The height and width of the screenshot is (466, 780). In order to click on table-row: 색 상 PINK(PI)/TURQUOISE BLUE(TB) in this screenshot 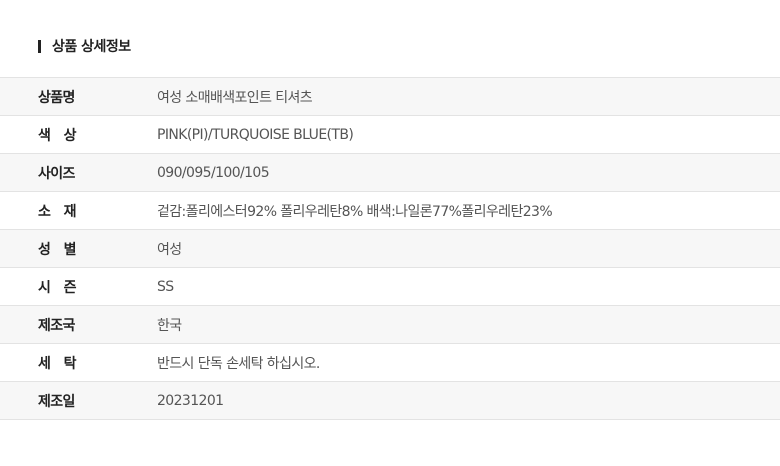, I will do `click(390, 135)`.